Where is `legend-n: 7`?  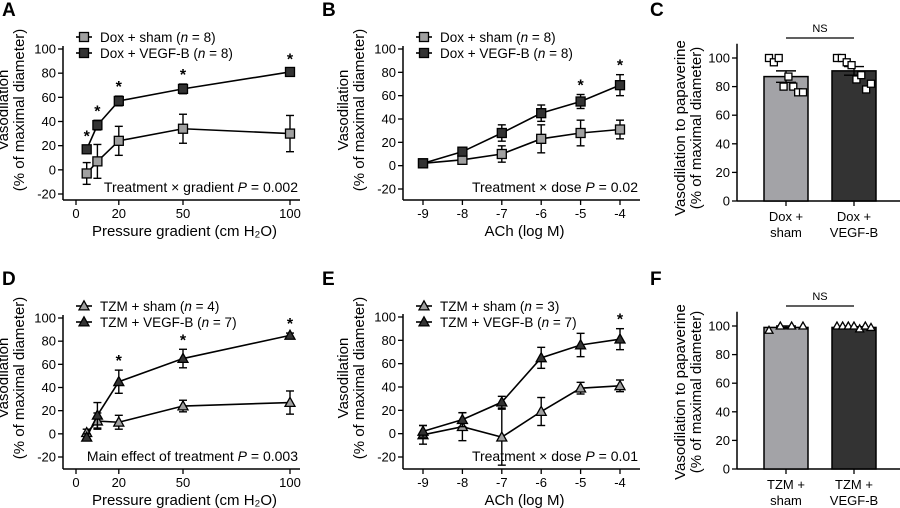 legend-n: 7 is located at coordinates (229, 322).